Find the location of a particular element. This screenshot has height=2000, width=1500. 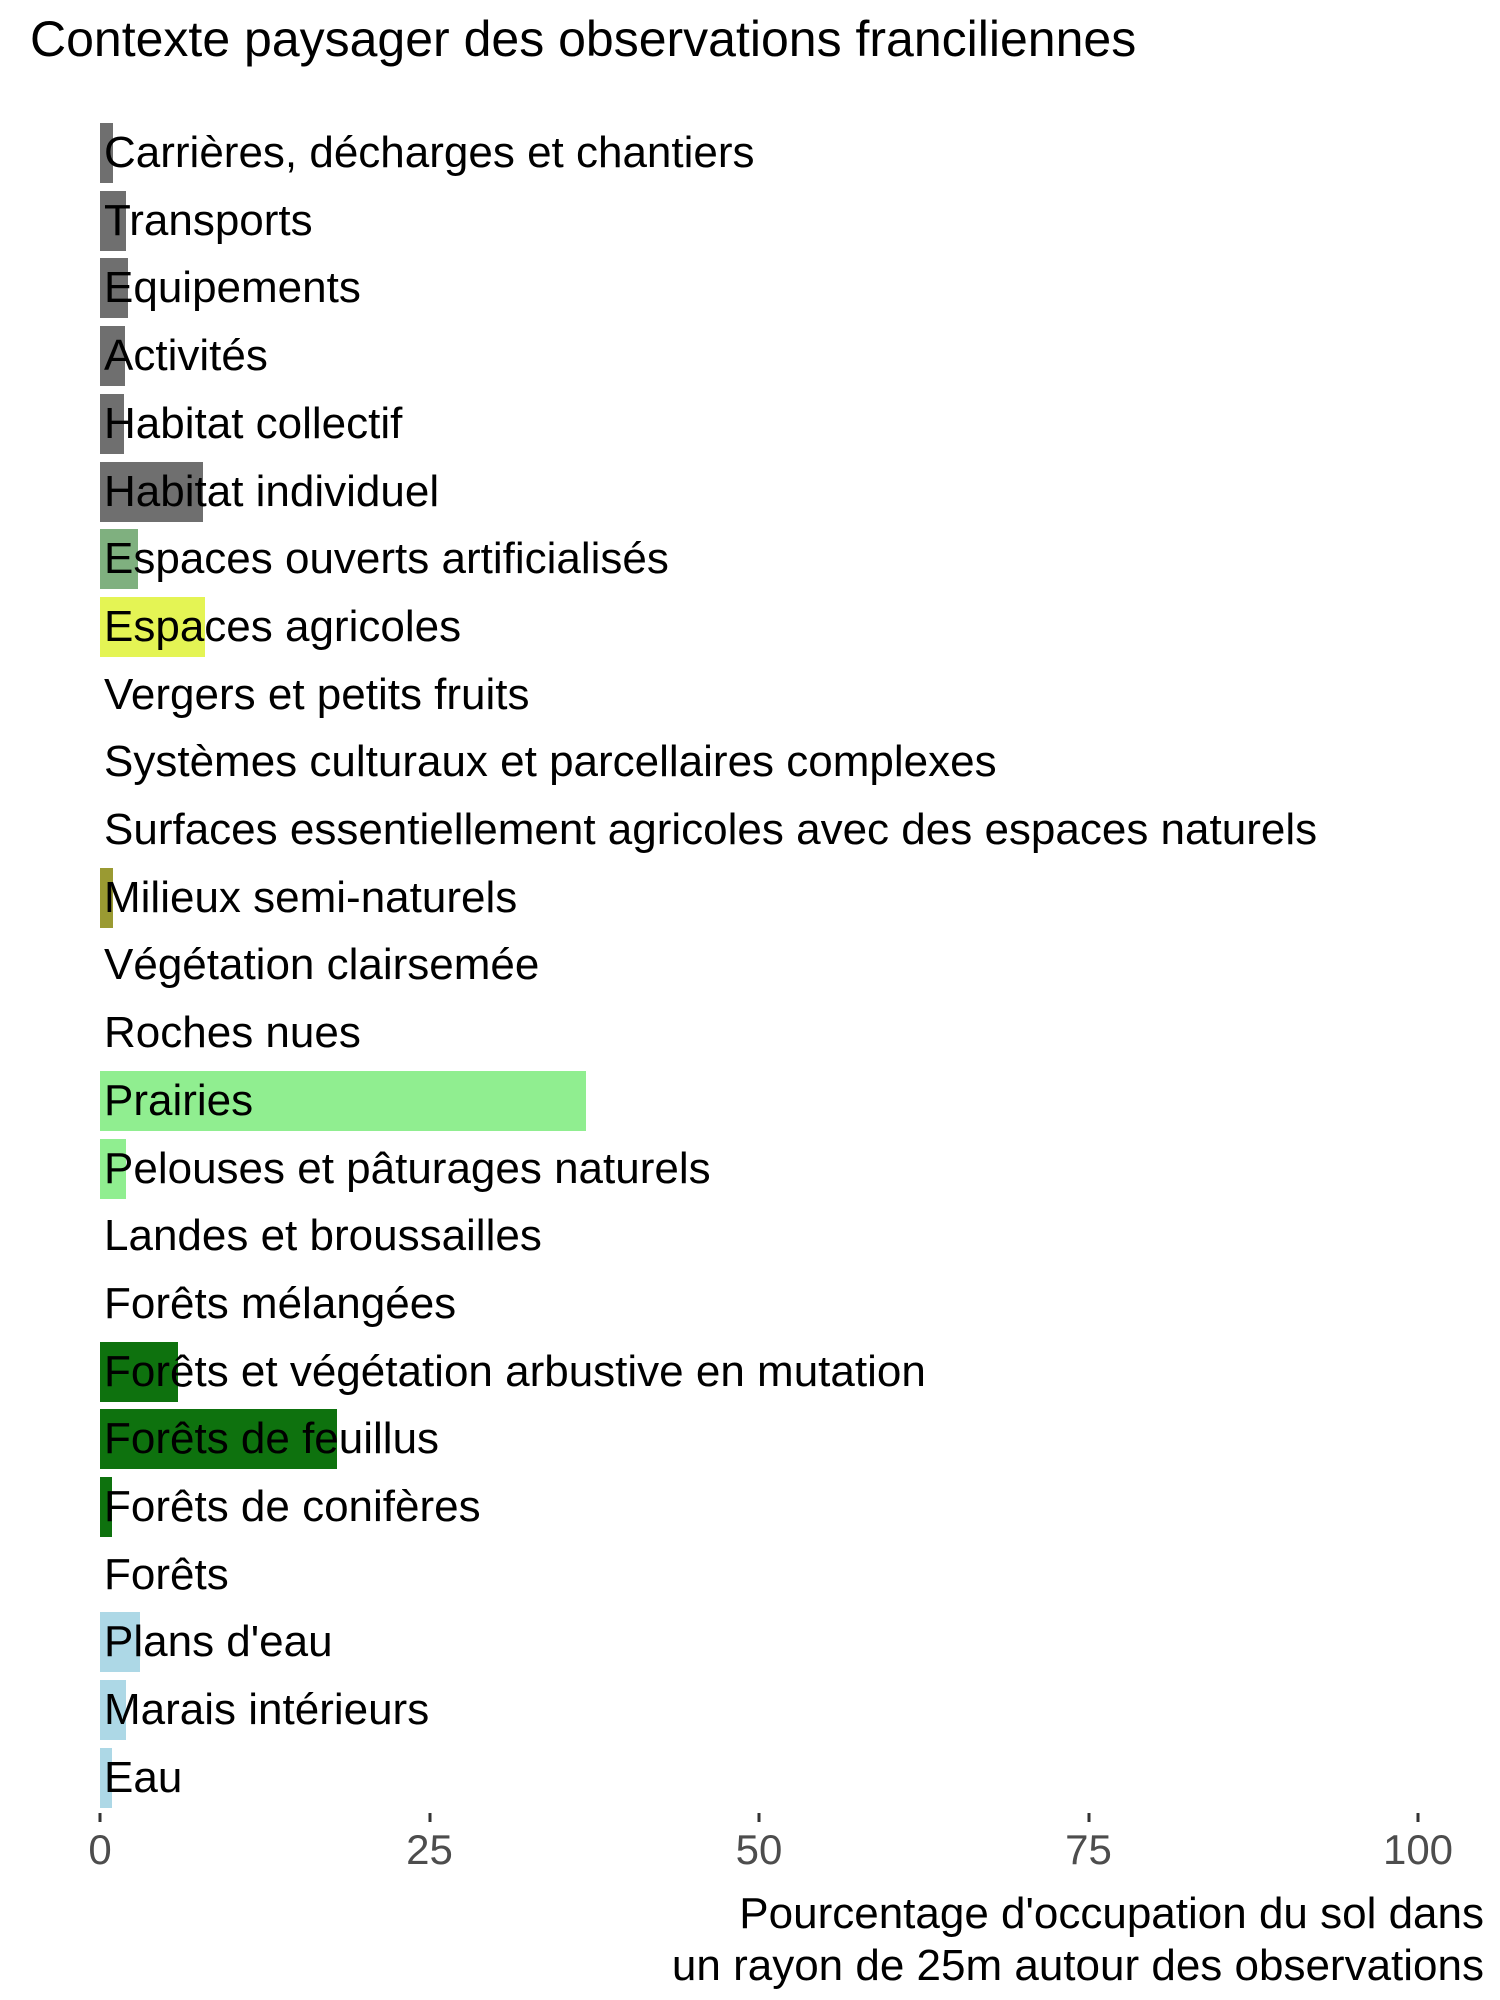

category-label: Forêts de conifères is located at coordinates (292, 1506).